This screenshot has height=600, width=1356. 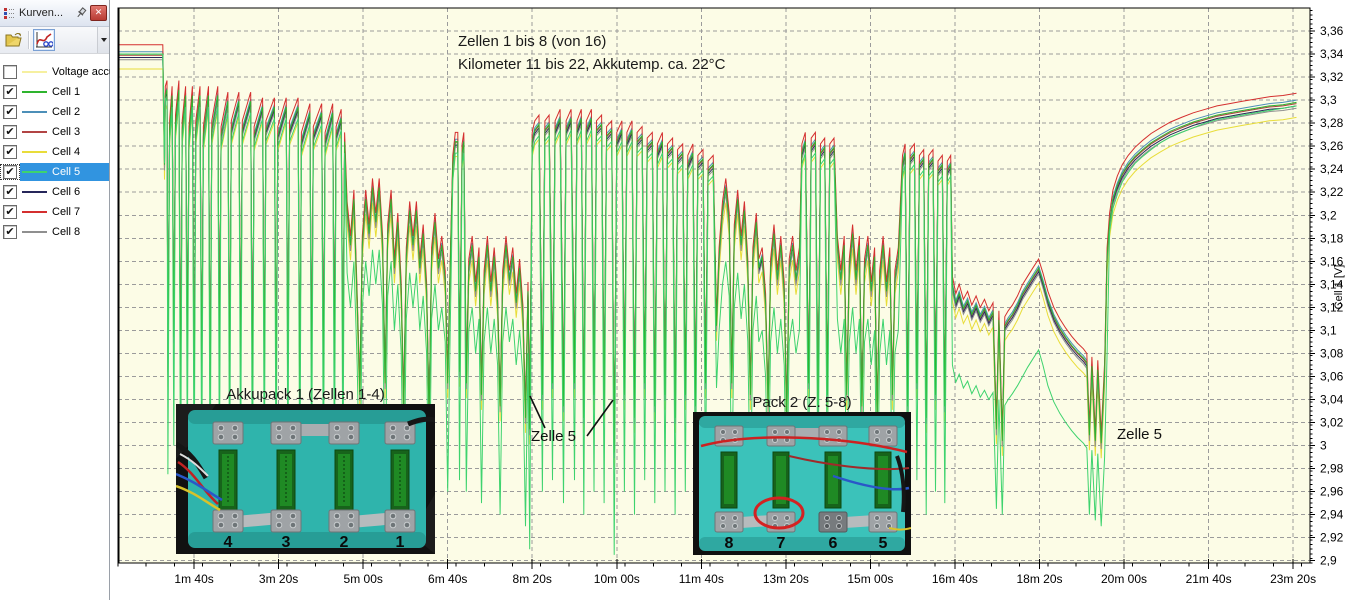 I want to click on red-ellipse-highlight, so click(x=779, y=513).